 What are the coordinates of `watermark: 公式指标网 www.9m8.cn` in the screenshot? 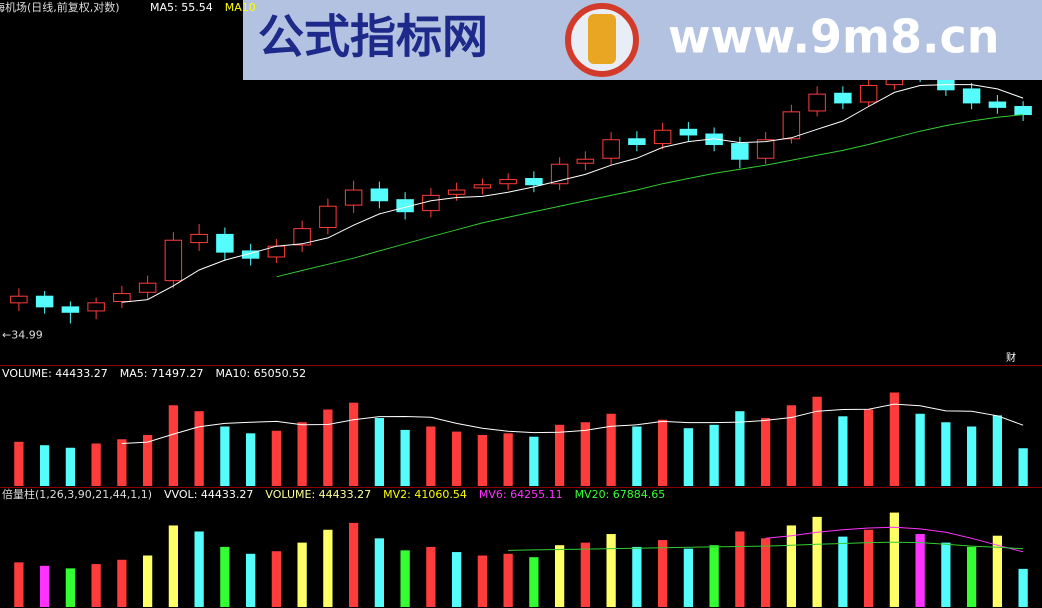 It's located at (642, 40).